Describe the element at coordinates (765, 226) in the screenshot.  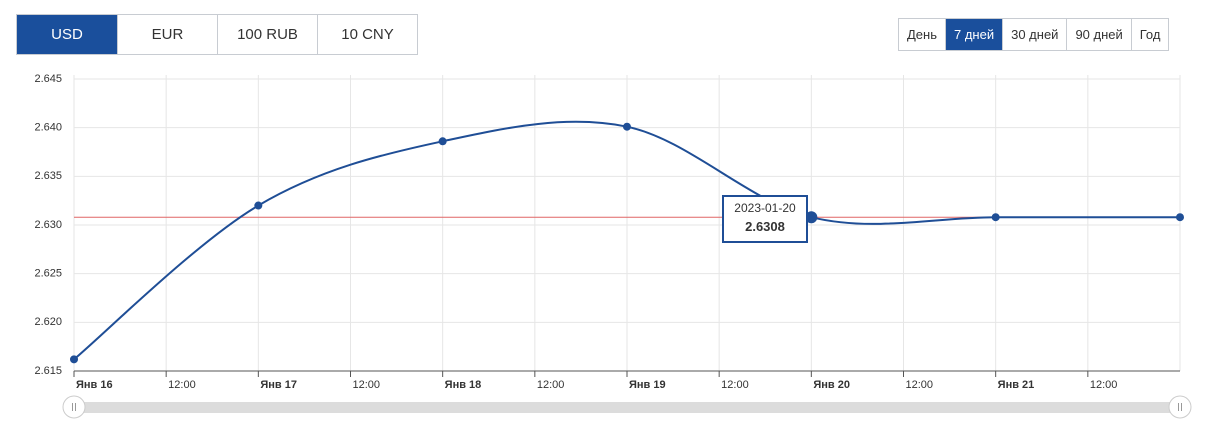
I see `tooltip-value: 2.6308` at that location.